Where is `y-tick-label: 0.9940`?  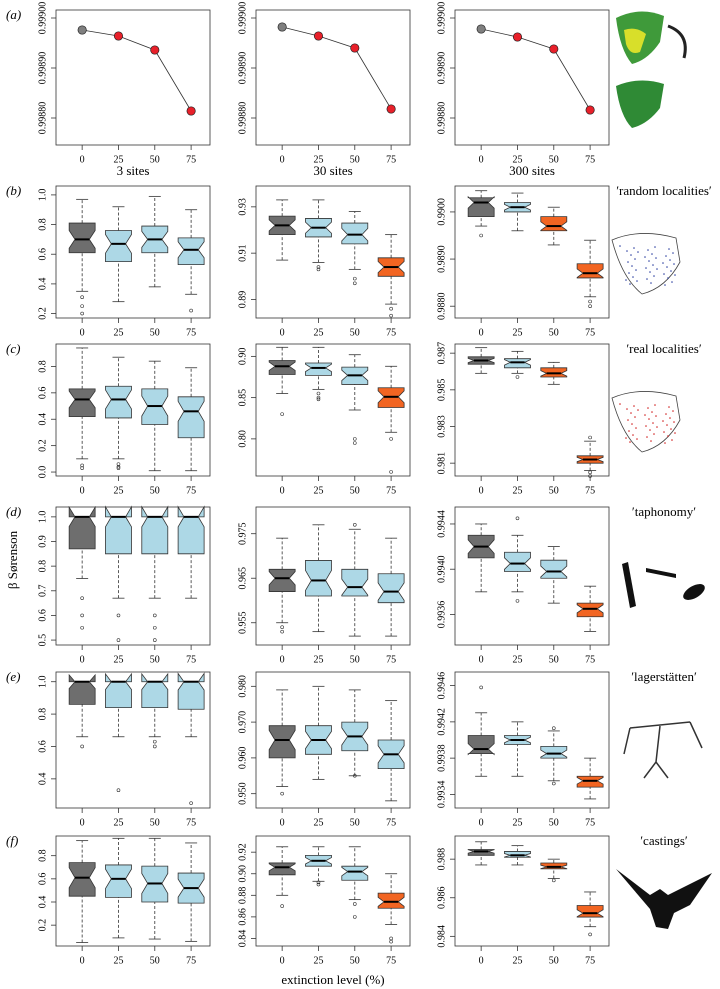 y-tick-label: 0.9940 is located at coordinates (441, 569).